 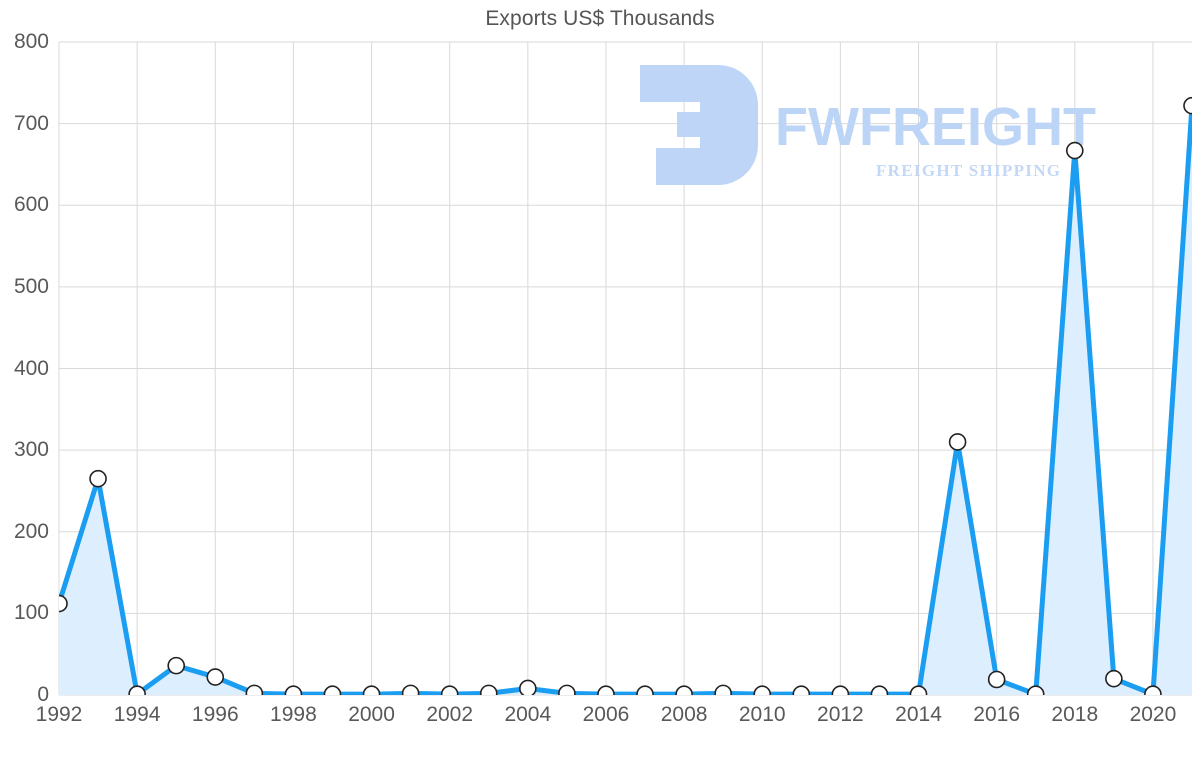 I want to click on x-axis-tick-label: 2004, so click(x=528, y=714).